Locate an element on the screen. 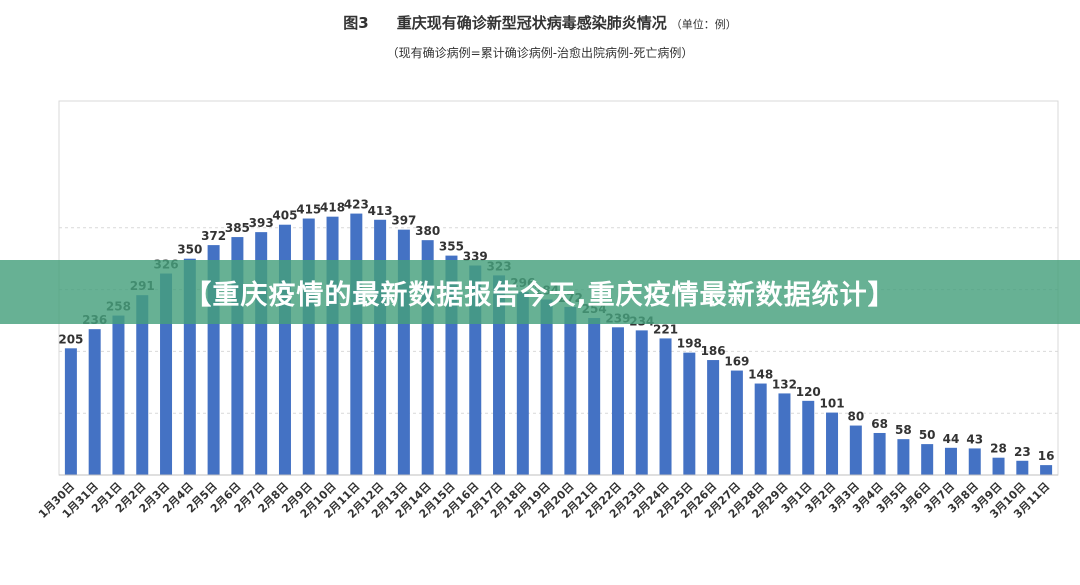 Image resolution: width=1080 pixels, height=585 pixels. value-label: 43 is located at coordinates (974, 439).